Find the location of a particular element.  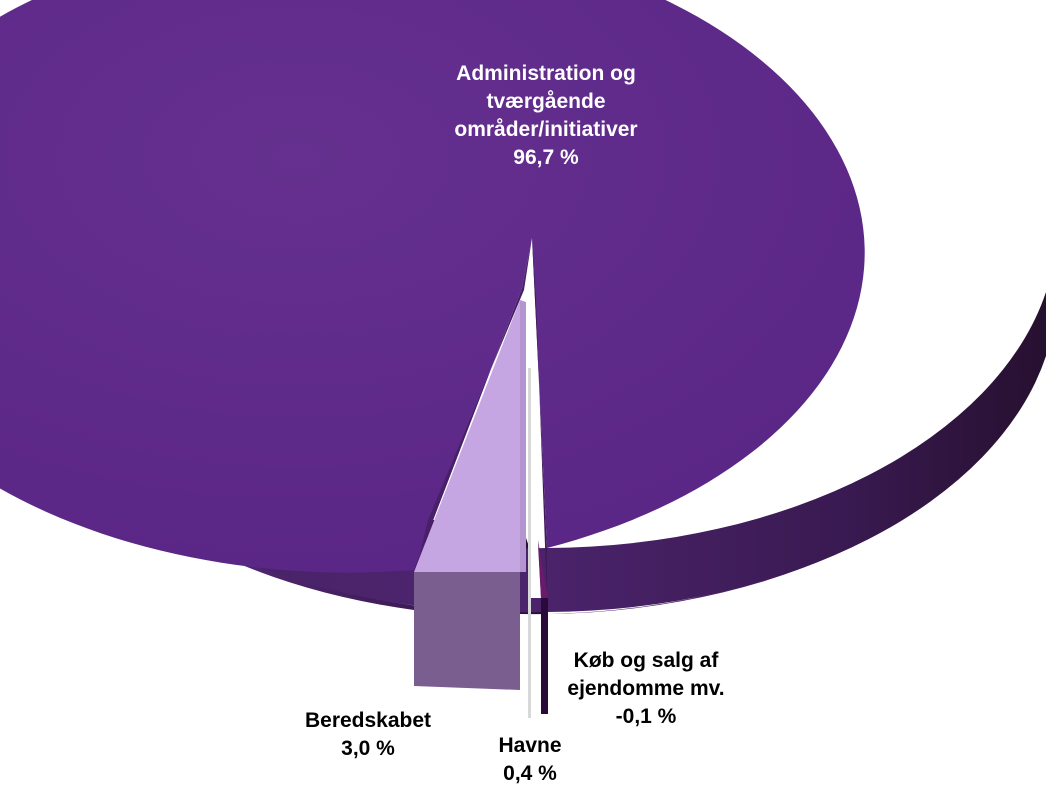

slice-label-name: Køb og salg af is located at coordinates (647, 660).